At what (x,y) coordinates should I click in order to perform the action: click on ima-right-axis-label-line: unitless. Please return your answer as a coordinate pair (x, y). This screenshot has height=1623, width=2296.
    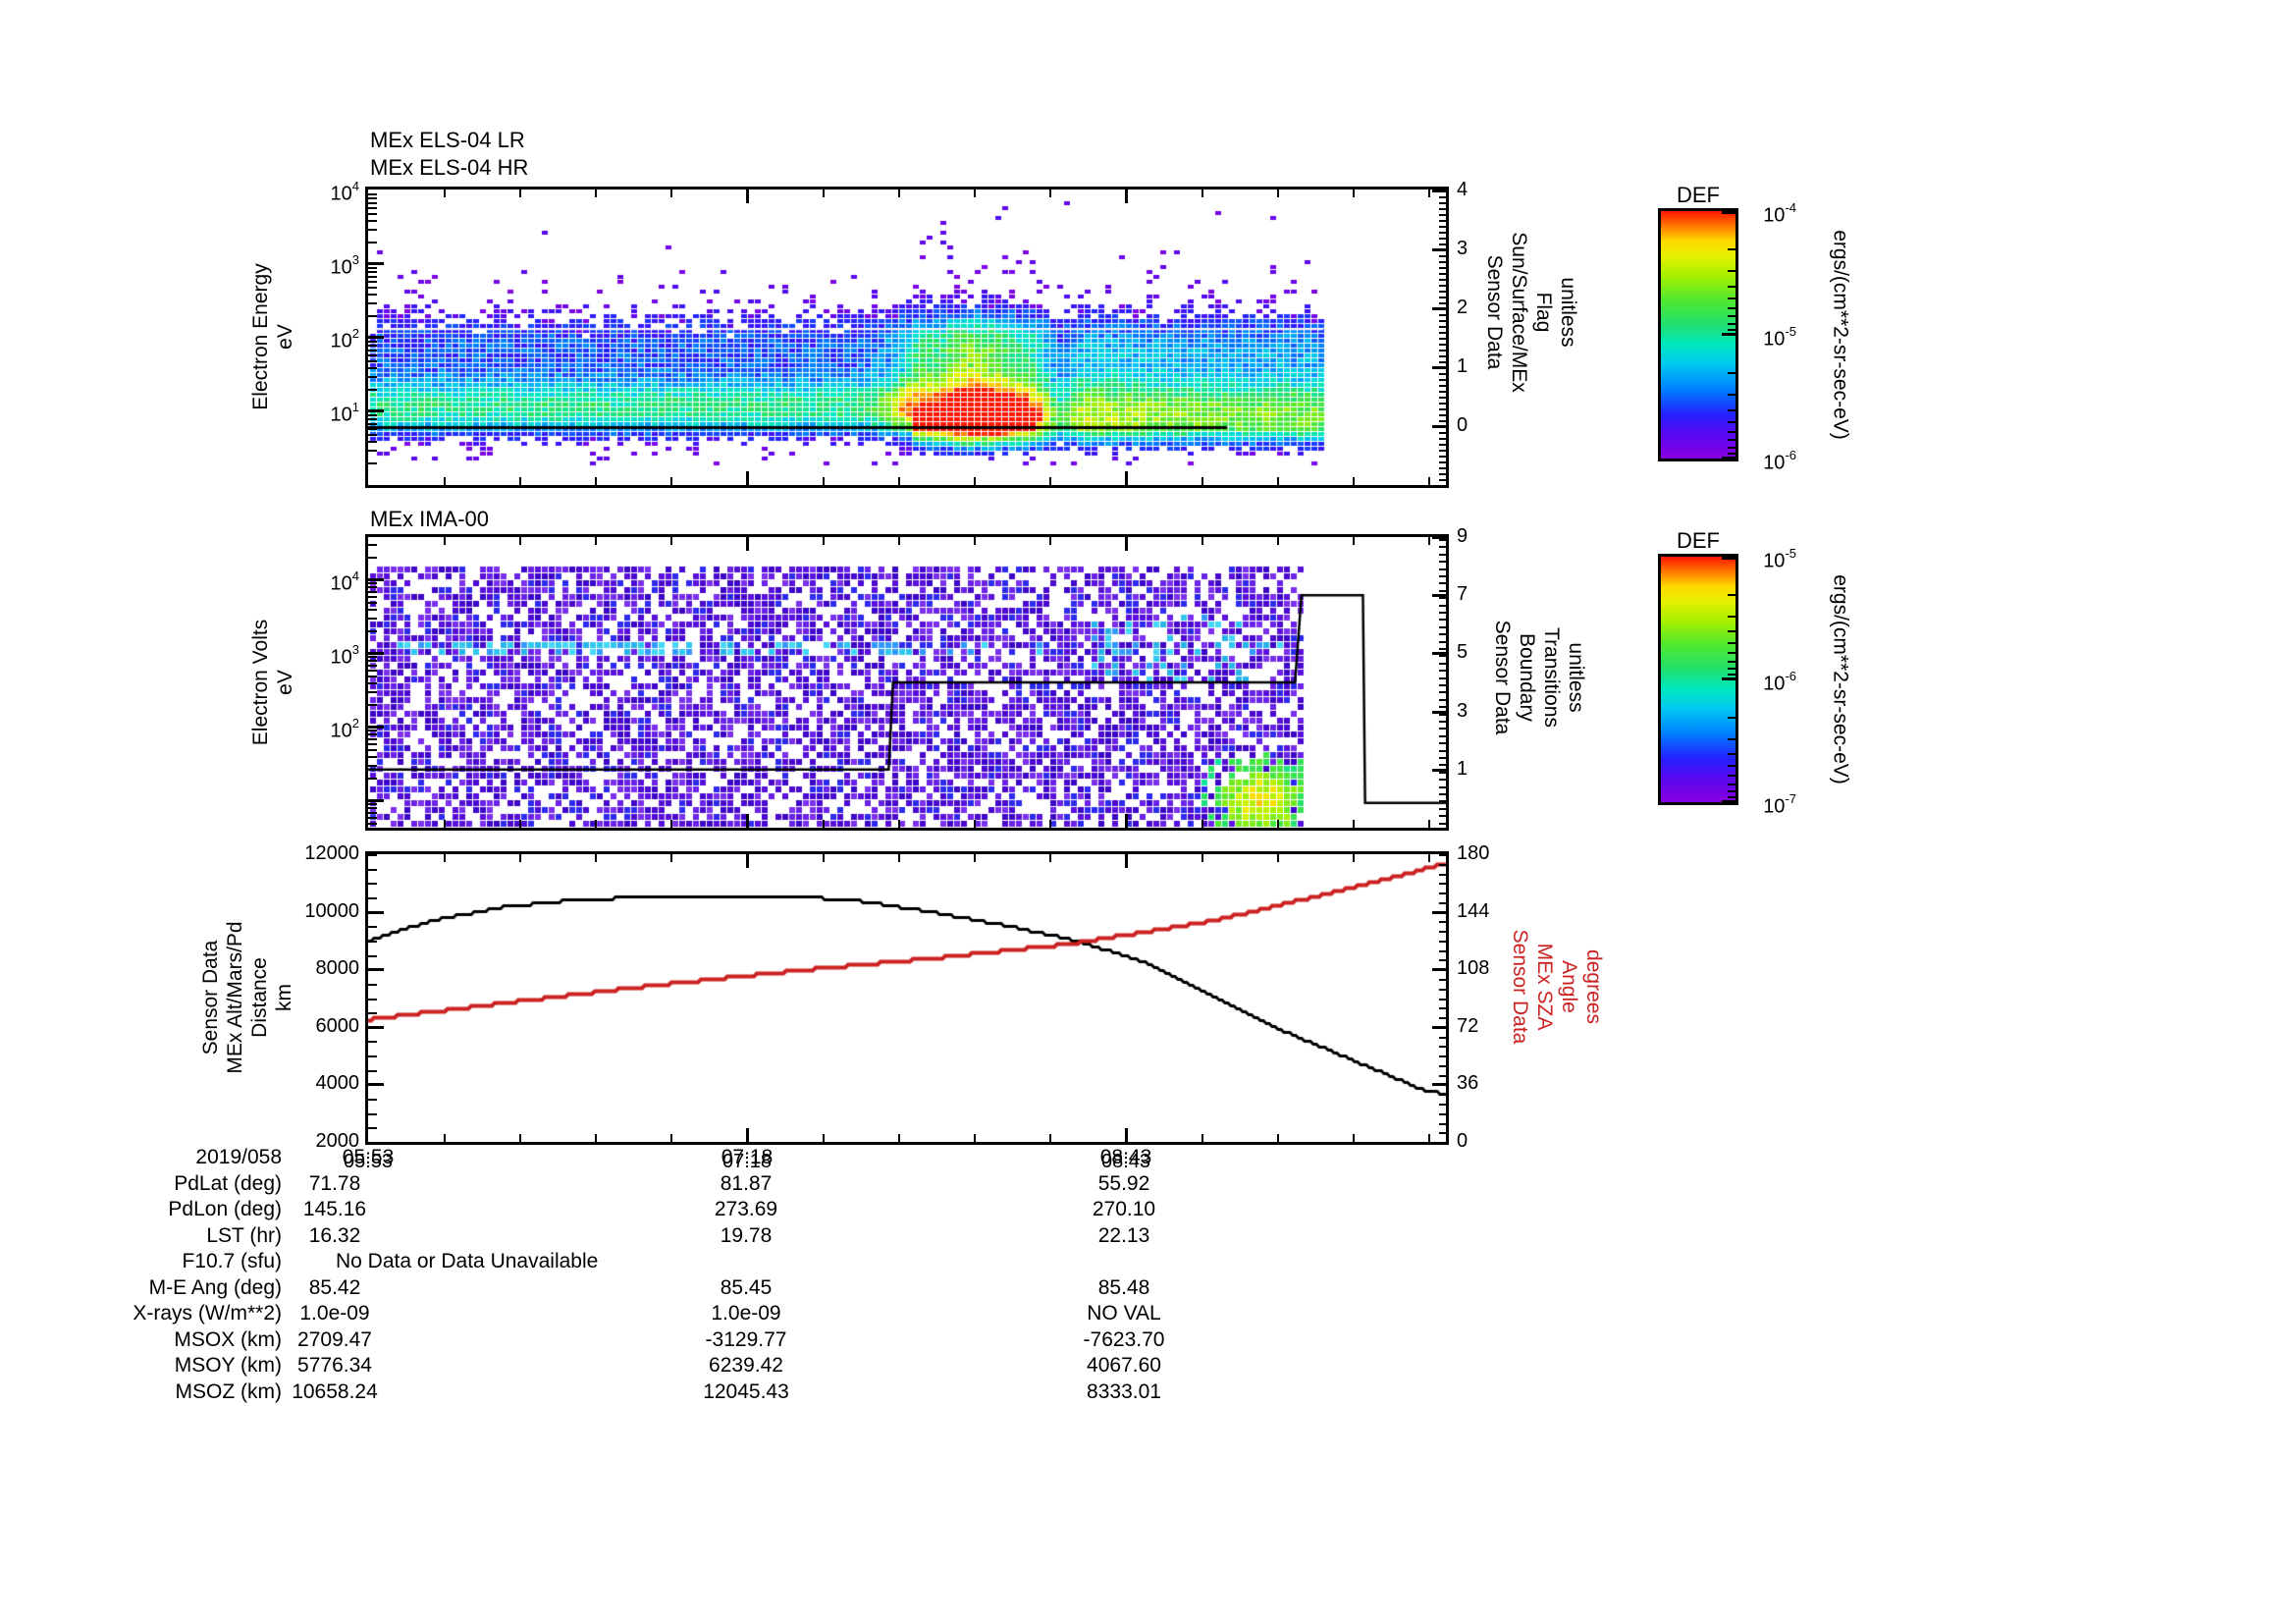
    Looking at the image, I should click on (1576, 677).